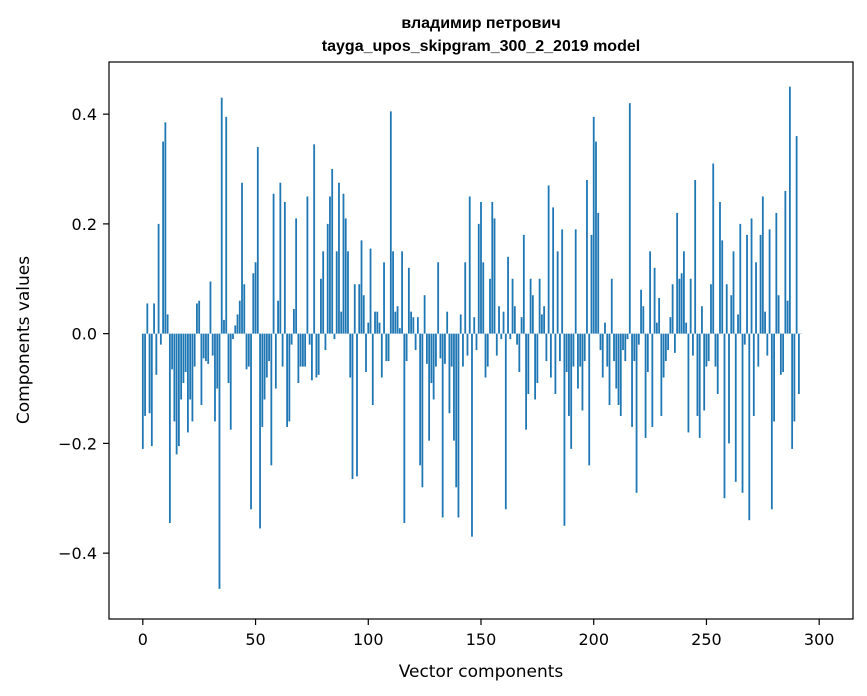 The height and width of the screenshot is (696, 867). I want to click on x-axis: 0 50 100 150 200 250 300, so click(486, 634).